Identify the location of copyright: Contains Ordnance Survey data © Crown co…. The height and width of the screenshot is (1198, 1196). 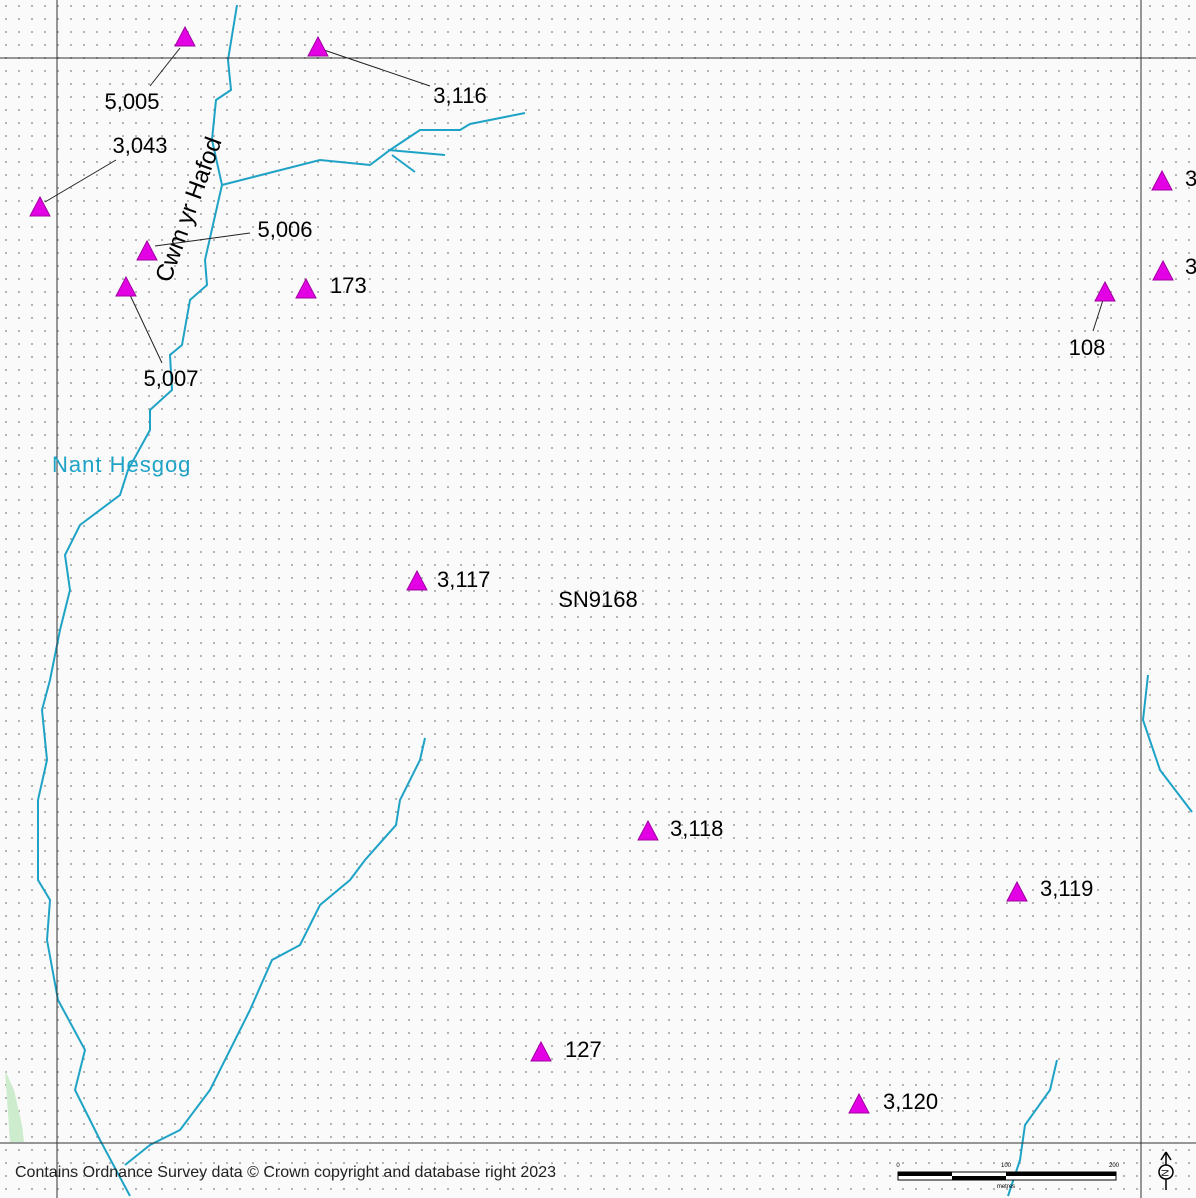
(285, 1172).